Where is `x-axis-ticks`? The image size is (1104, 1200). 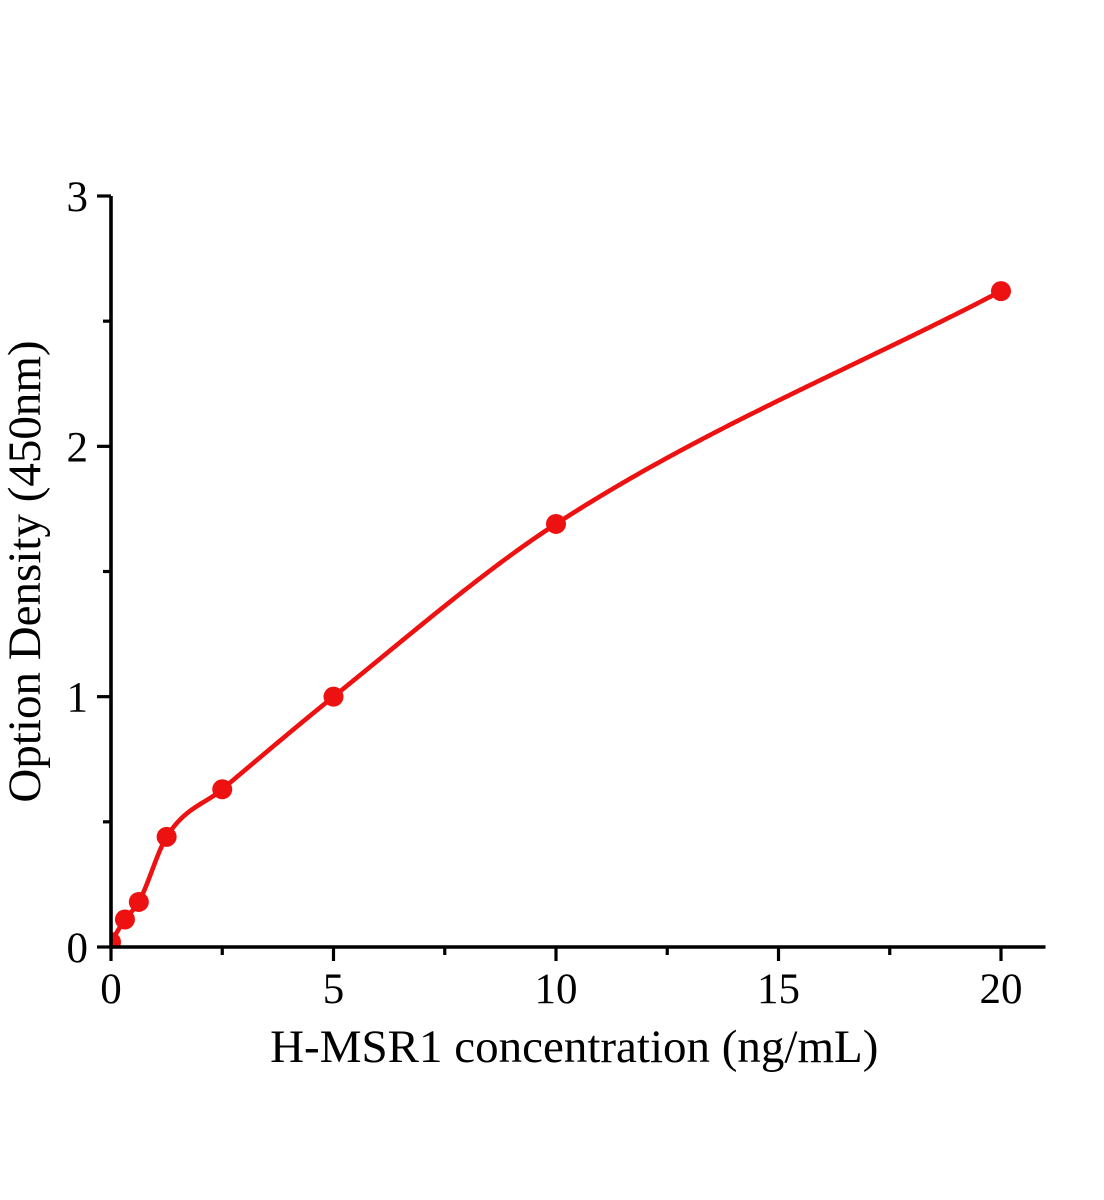 x-axis-ticks is located at coordinates (556, 954).